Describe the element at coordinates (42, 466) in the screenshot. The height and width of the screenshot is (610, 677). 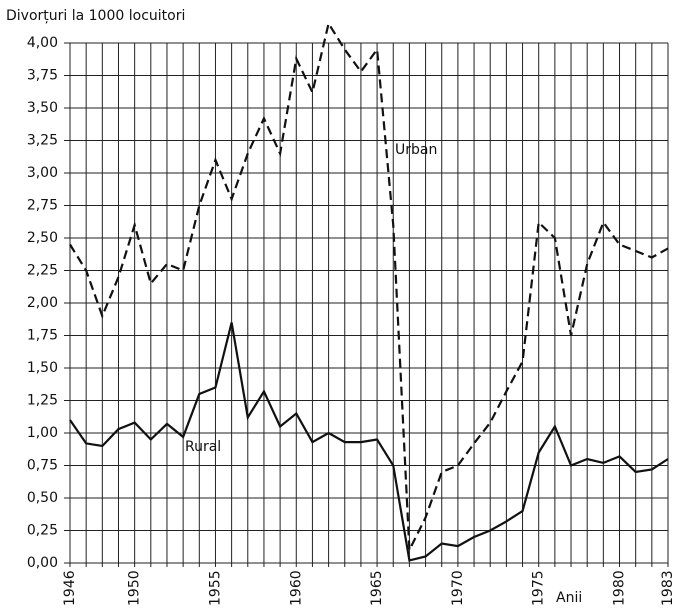
I see `y-tick-label: 0,75` at that location.